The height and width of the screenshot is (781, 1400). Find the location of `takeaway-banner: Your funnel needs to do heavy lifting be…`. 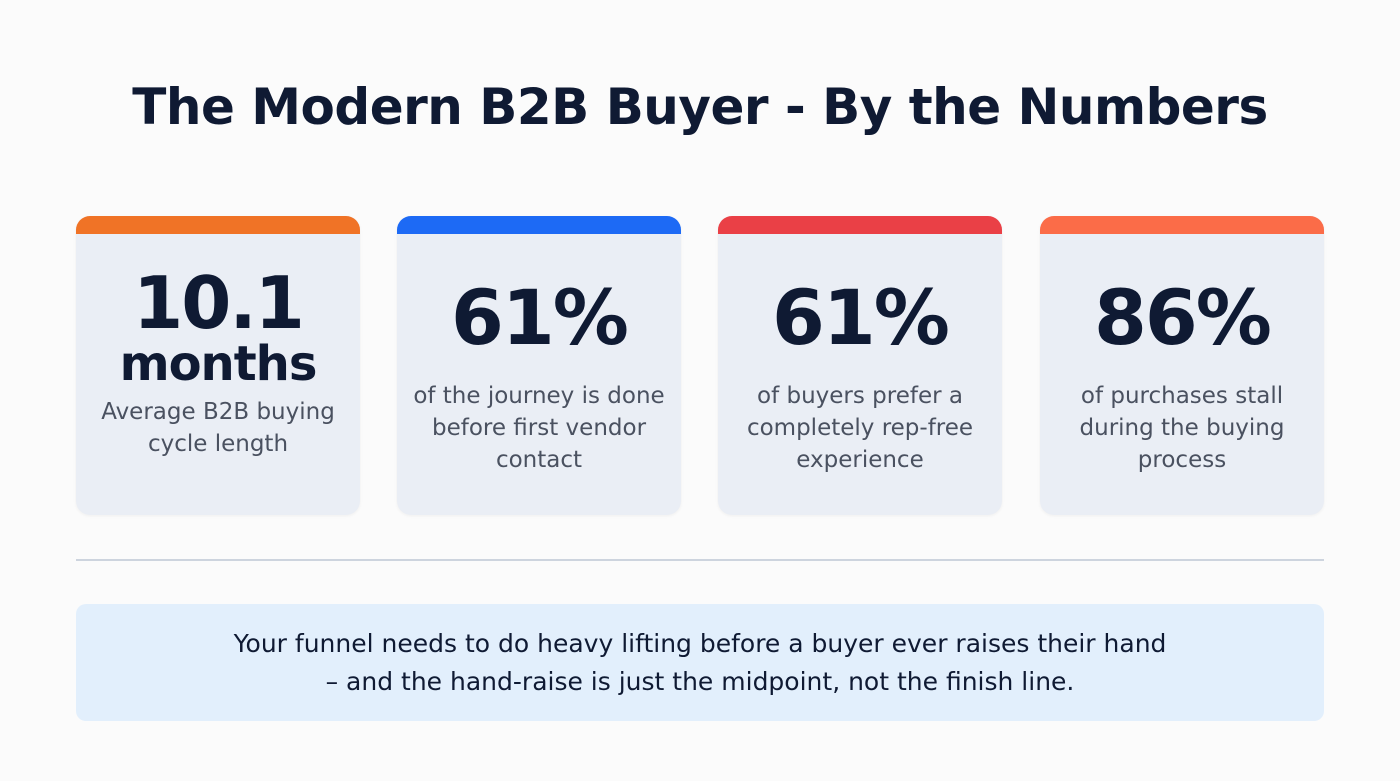

takeaway-banner: Your funnel needs to do heavy lifting be… is located at coordinates (700, 662).